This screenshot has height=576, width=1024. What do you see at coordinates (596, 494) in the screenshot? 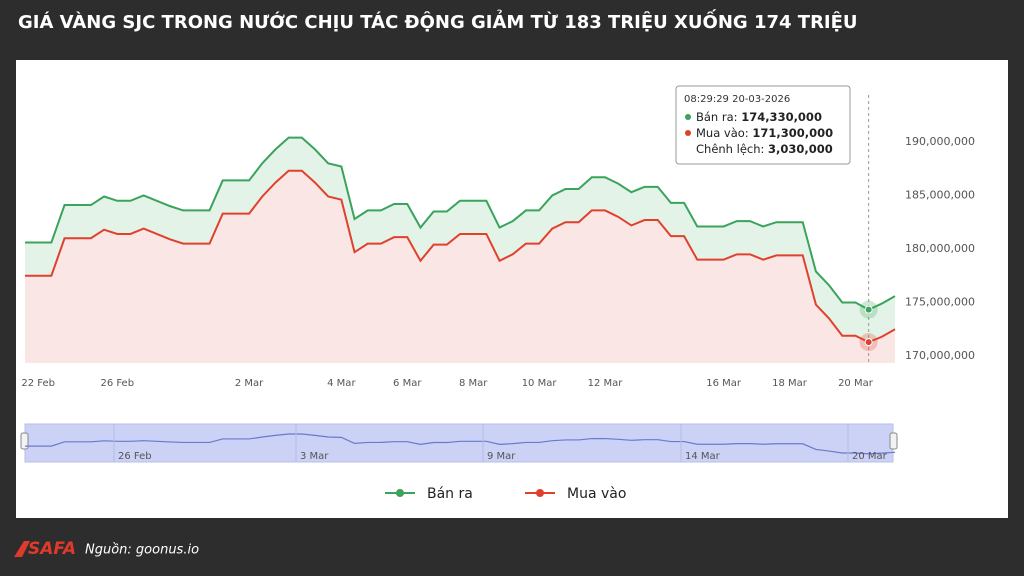
I see `legend-label: Mua vào` at bounding box center [596, 494].